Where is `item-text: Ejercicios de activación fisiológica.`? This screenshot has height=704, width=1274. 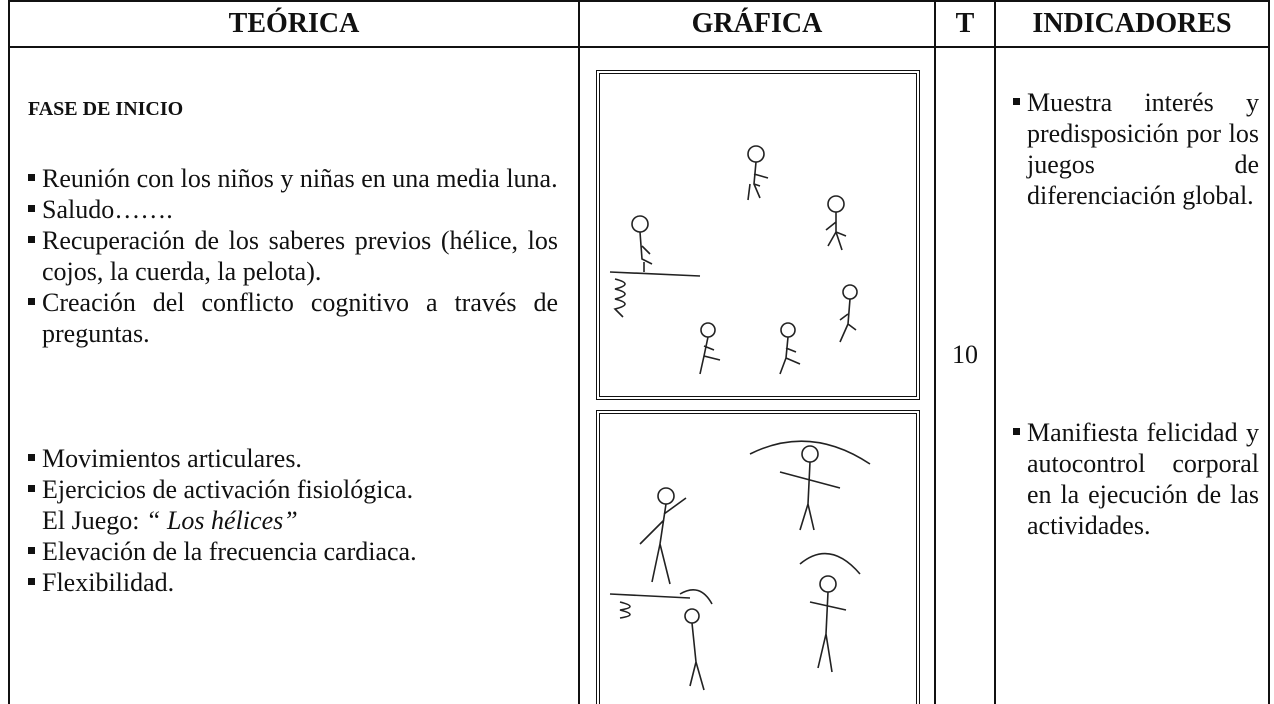
item-text: Ejercicios de activación fisiológica. is located at coordinates (228, 489).